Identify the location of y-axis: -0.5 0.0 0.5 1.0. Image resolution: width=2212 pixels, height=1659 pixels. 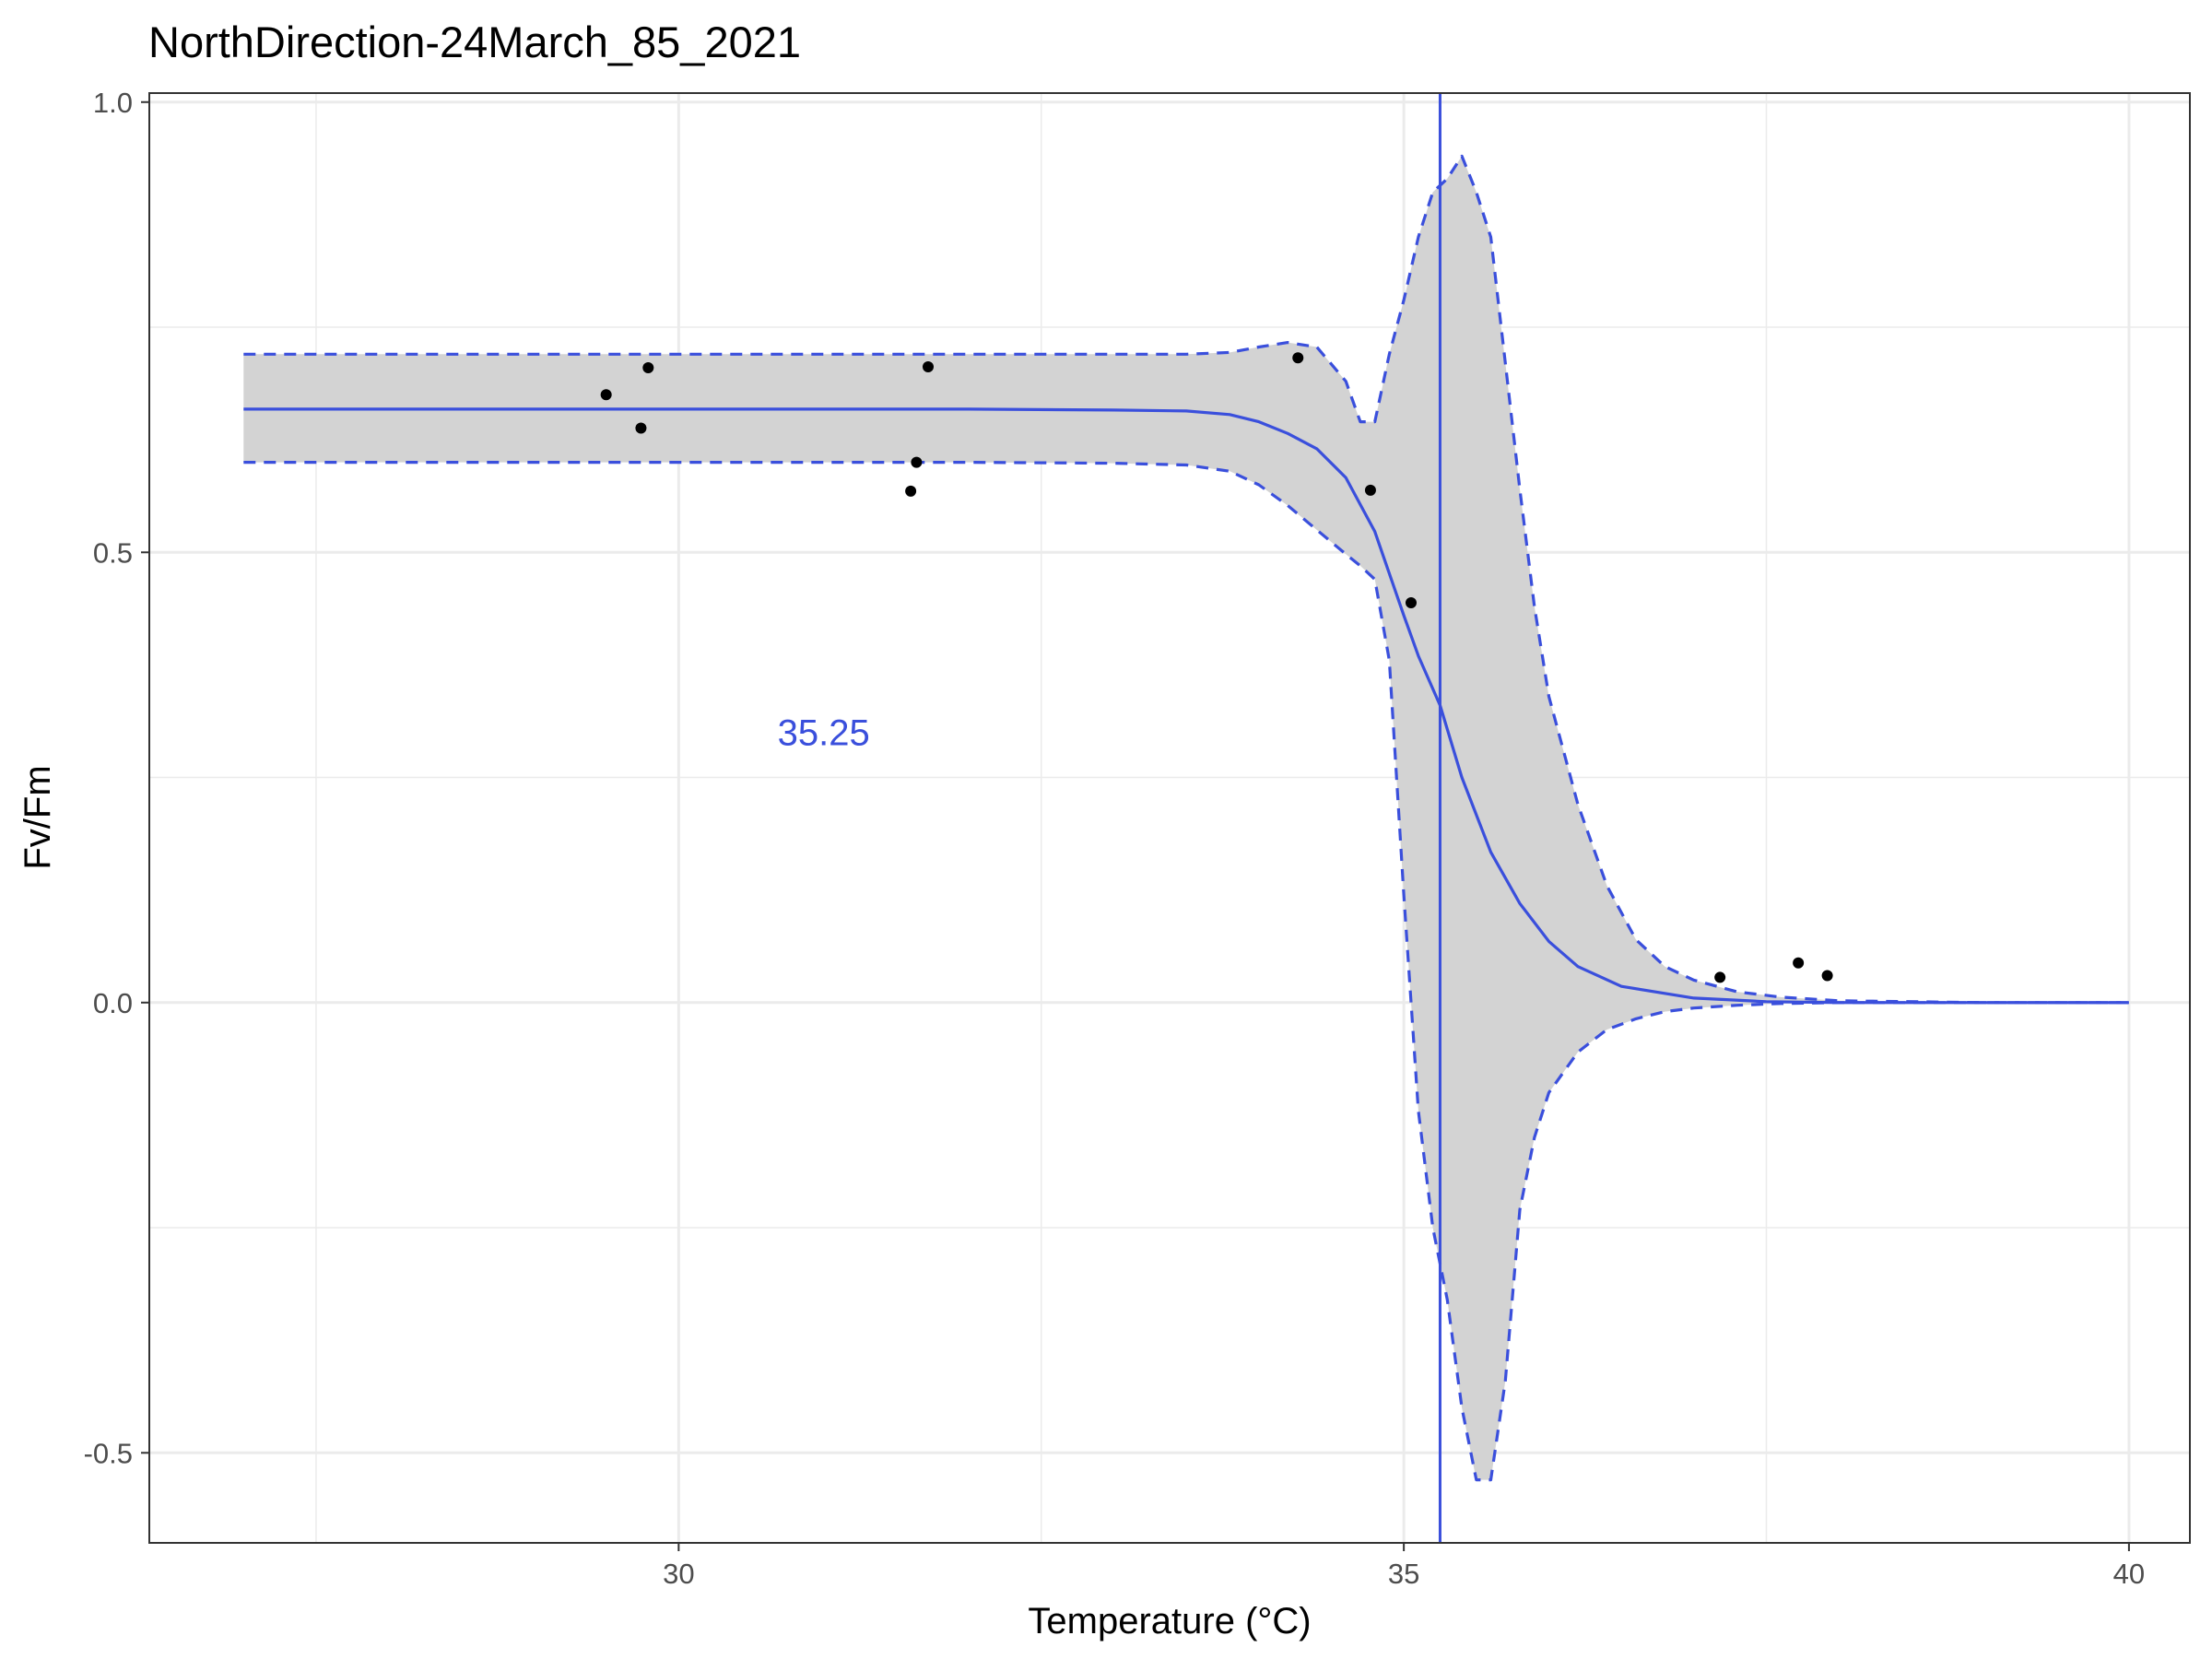
(116, 778).